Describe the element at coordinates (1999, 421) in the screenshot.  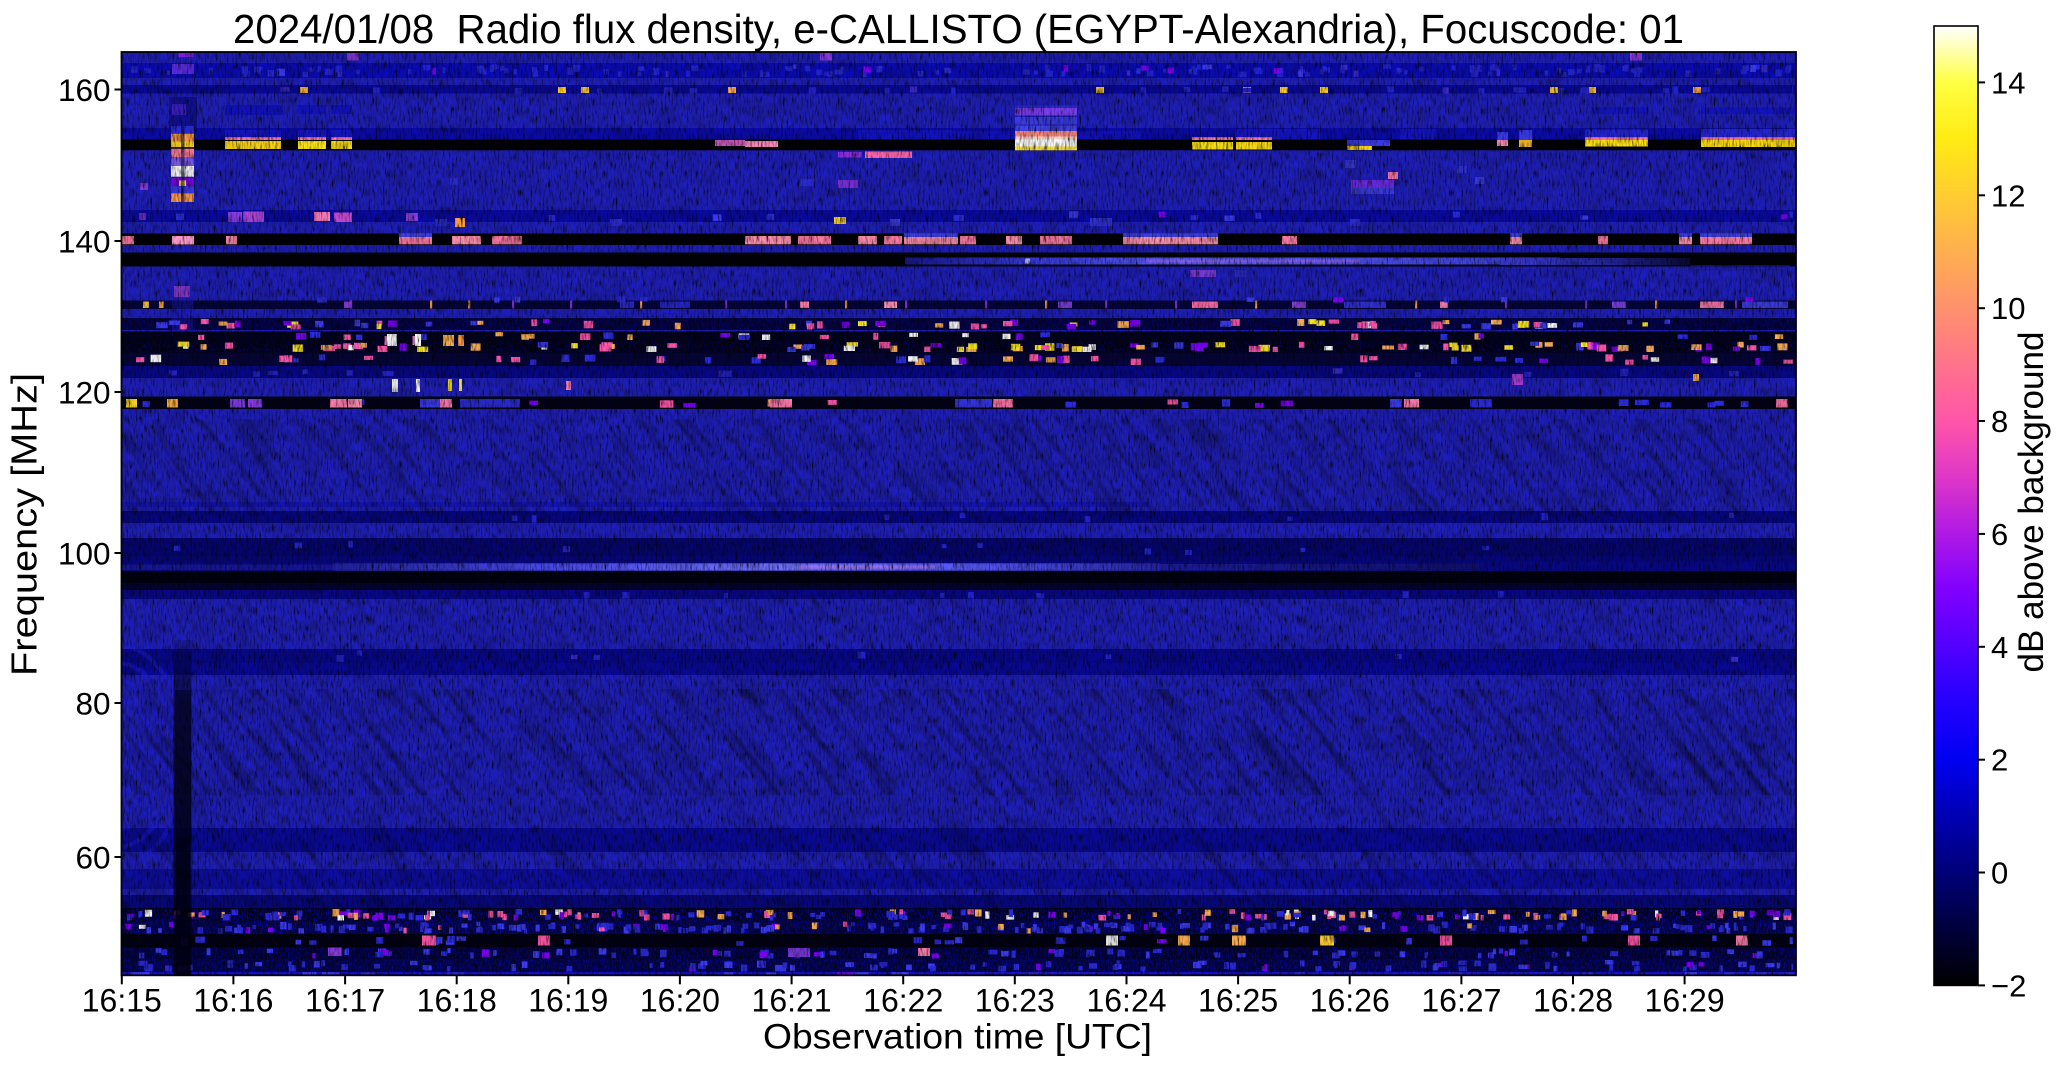
I see `svg-text: 8` at that location.